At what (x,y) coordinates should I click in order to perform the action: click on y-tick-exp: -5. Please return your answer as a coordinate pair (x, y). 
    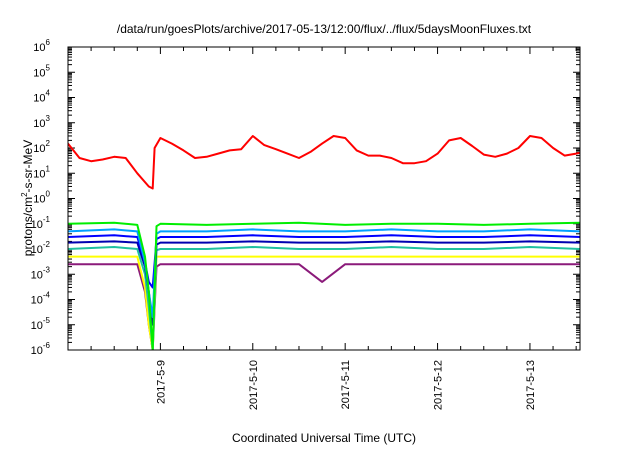
    Looking at the image, I should click on (47, 320).